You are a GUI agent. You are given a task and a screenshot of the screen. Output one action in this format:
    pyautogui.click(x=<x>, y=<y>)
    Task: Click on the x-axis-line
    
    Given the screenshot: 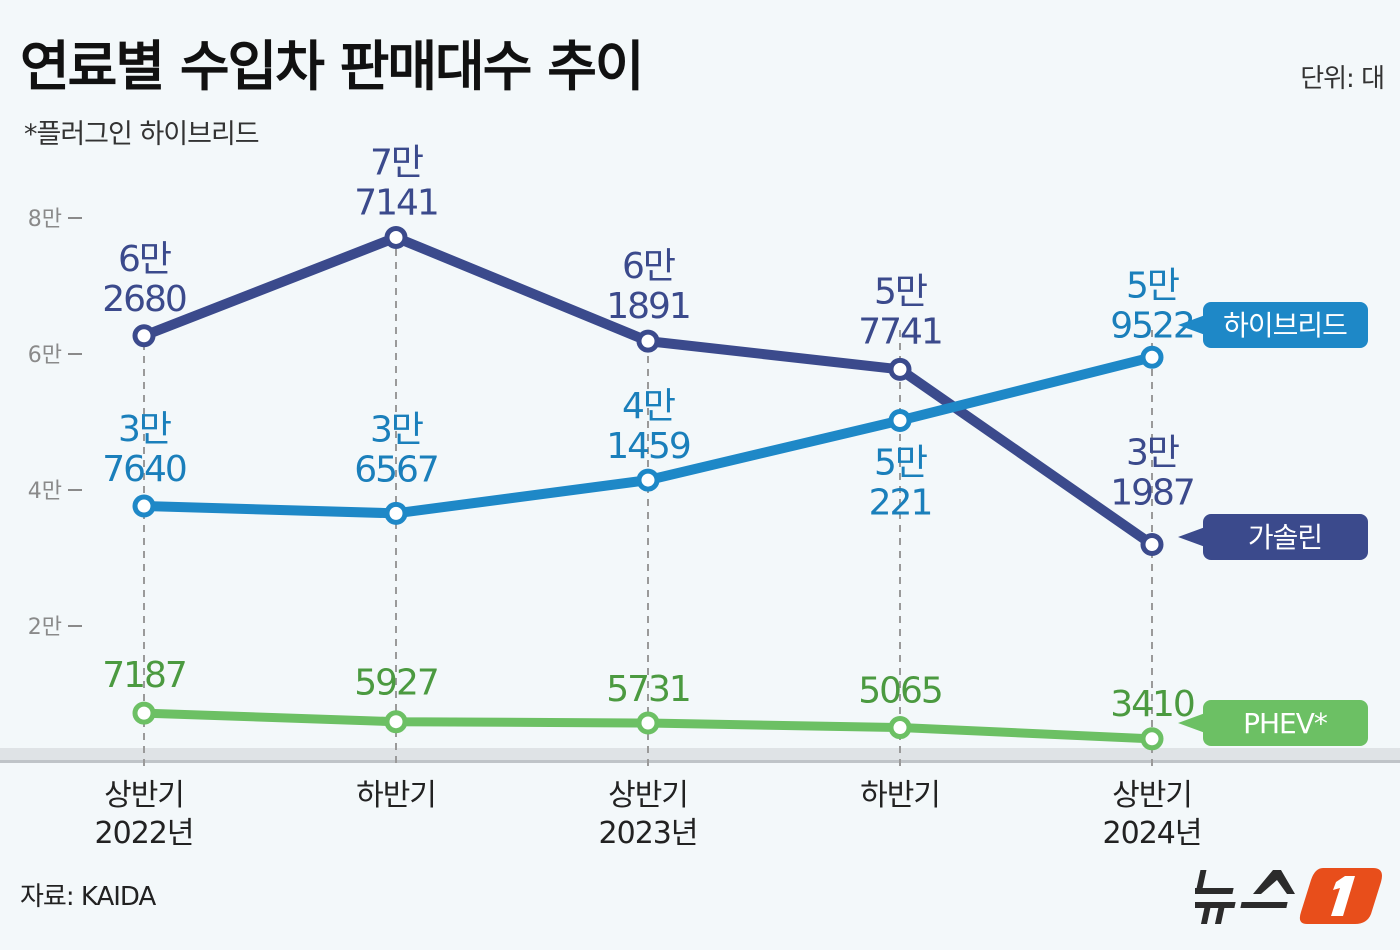 What is the action you would take?
    pyautogui.click(x=700, y=761)
    